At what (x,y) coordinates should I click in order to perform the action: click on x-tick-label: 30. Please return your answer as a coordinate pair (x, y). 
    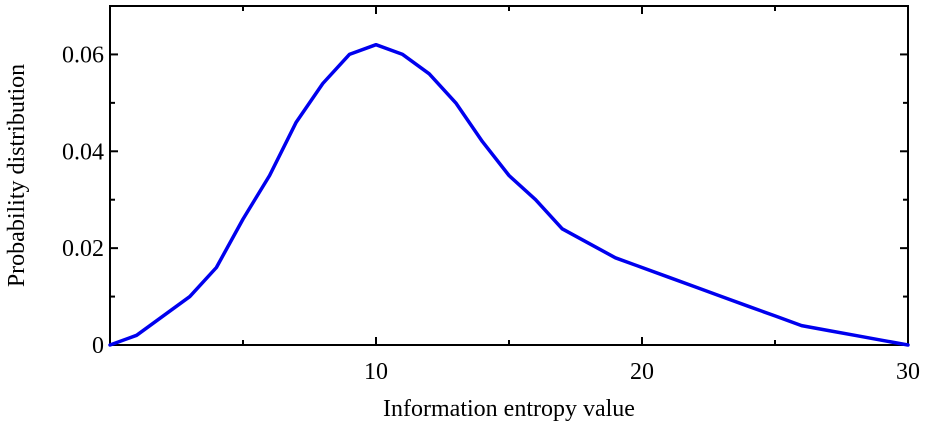
    Looking at the image, I should click on (908, 372).